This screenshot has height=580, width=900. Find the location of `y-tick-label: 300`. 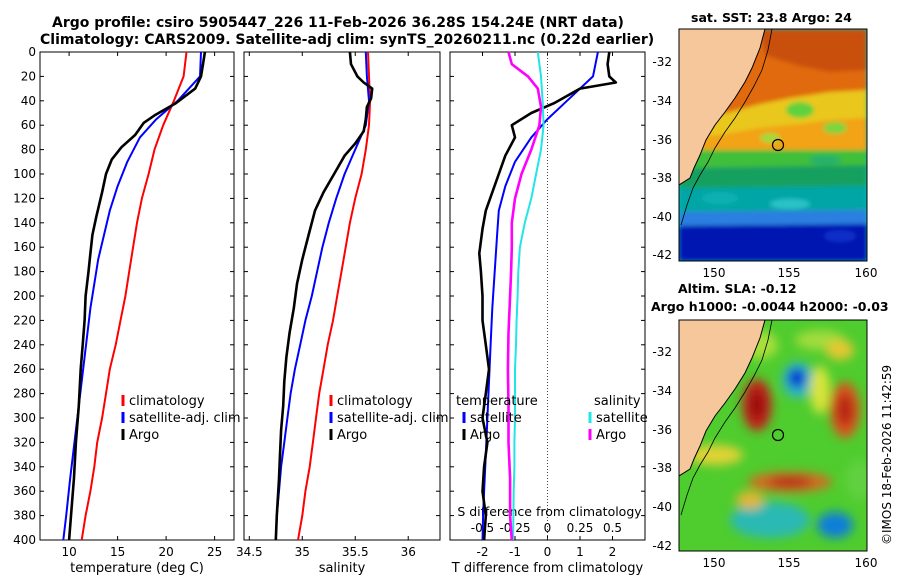

y-tick-label: 300 is located at coordinates (24, 418).